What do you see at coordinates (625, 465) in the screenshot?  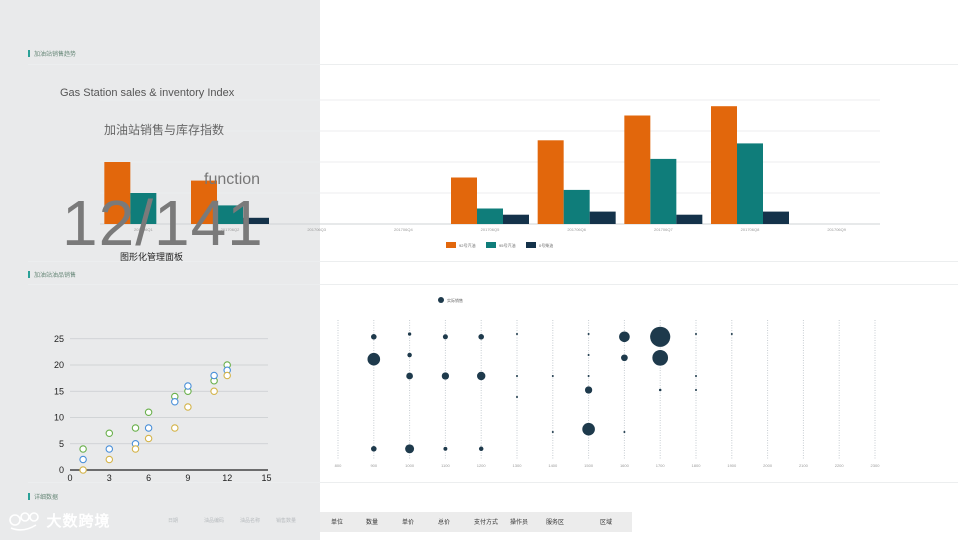 I see `bubble-x-tick: 1600` at bounding box center [625, 465].